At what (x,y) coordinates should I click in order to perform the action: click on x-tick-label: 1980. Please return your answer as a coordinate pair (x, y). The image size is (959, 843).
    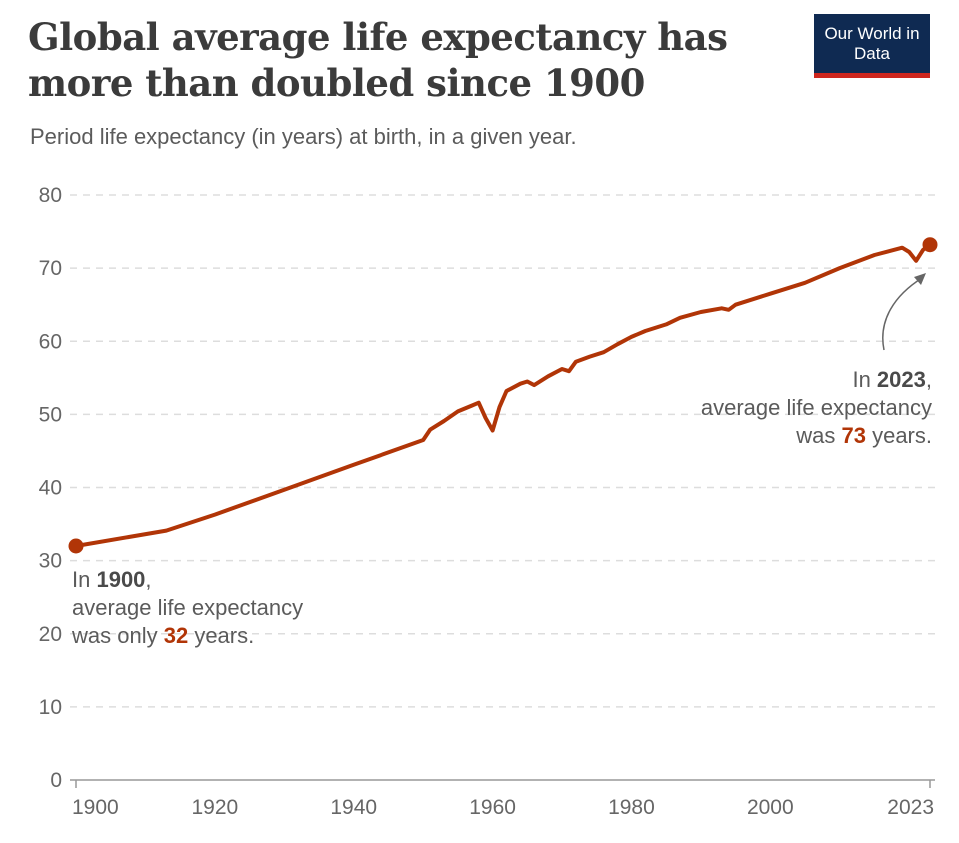
    Looking at the image, I should click on (631, 807).